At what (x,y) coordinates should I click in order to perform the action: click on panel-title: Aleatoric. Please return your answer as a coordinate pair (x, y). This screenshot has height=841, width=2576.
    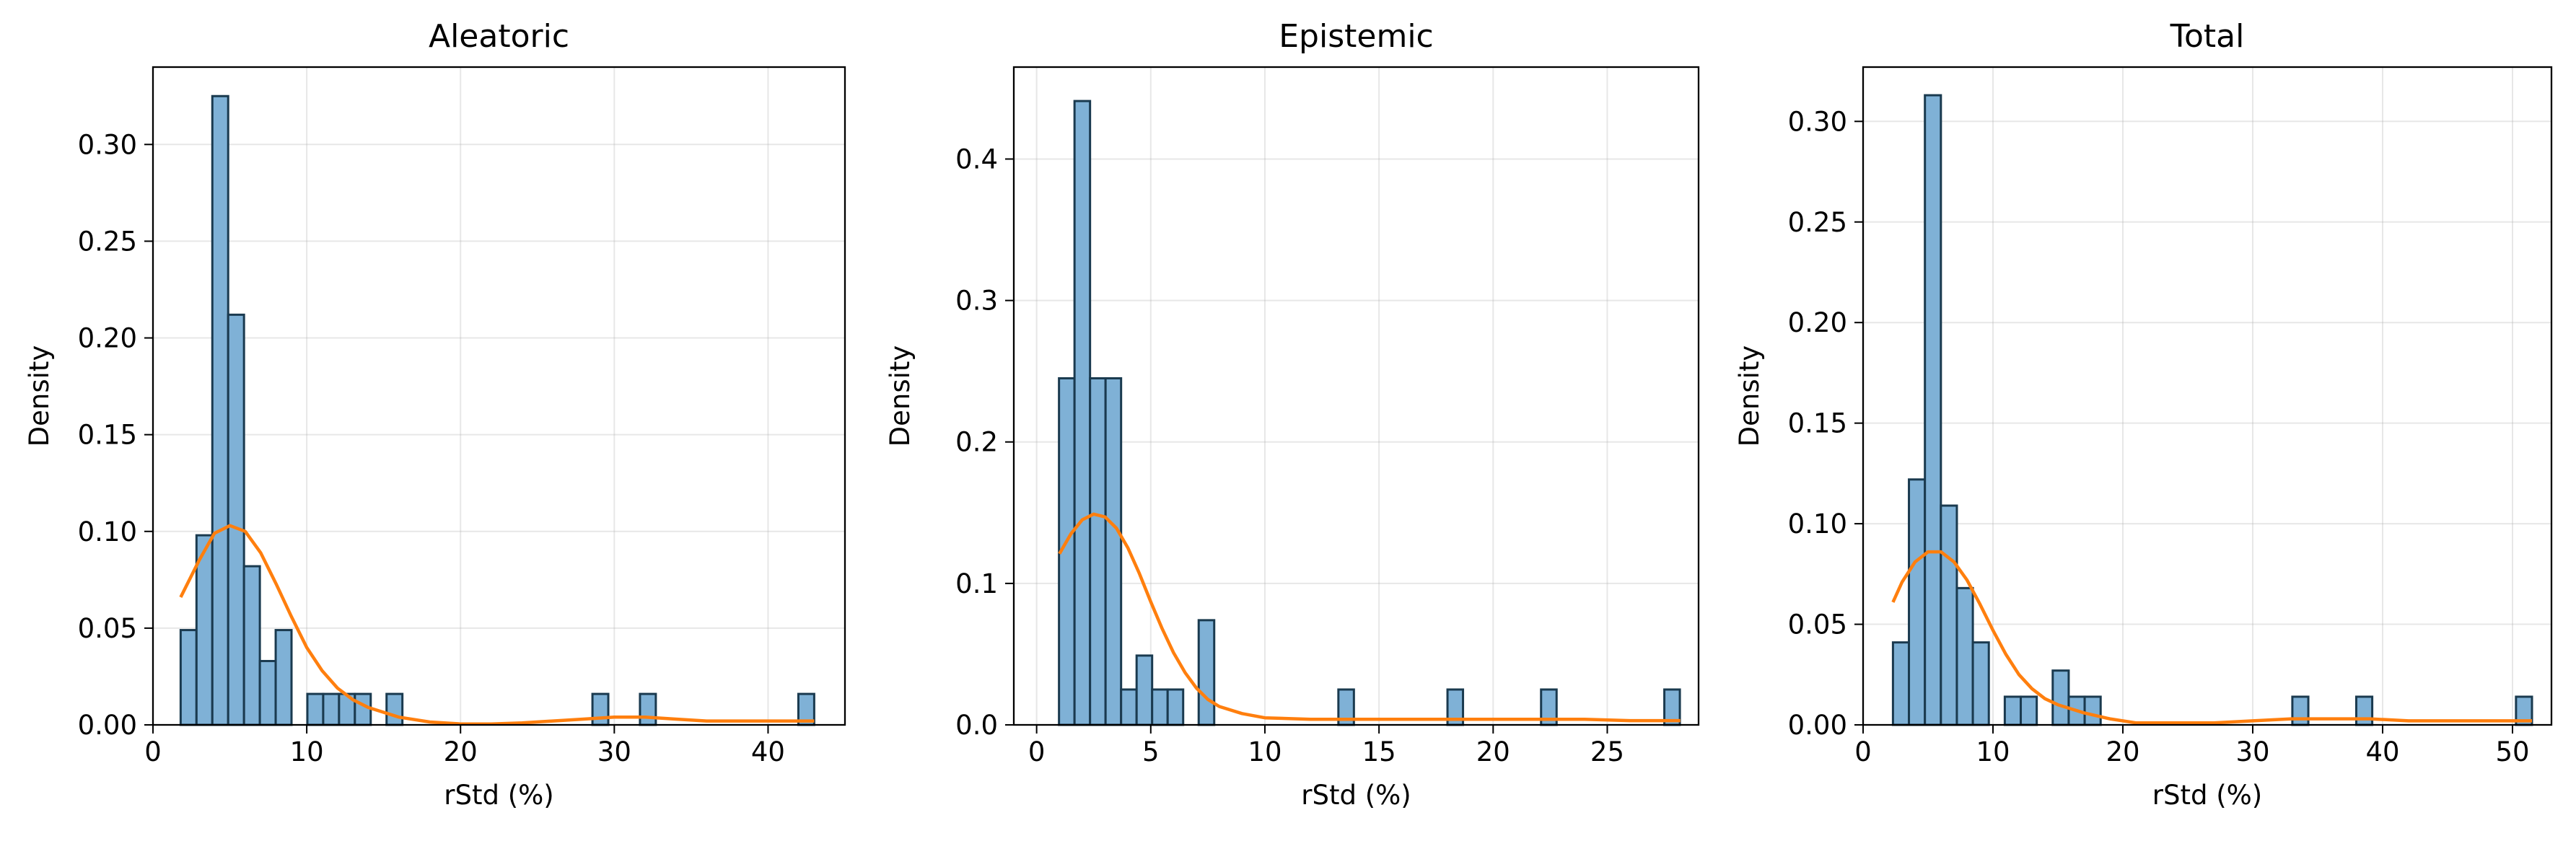
    Looking at the image, I should click on (499, 36).